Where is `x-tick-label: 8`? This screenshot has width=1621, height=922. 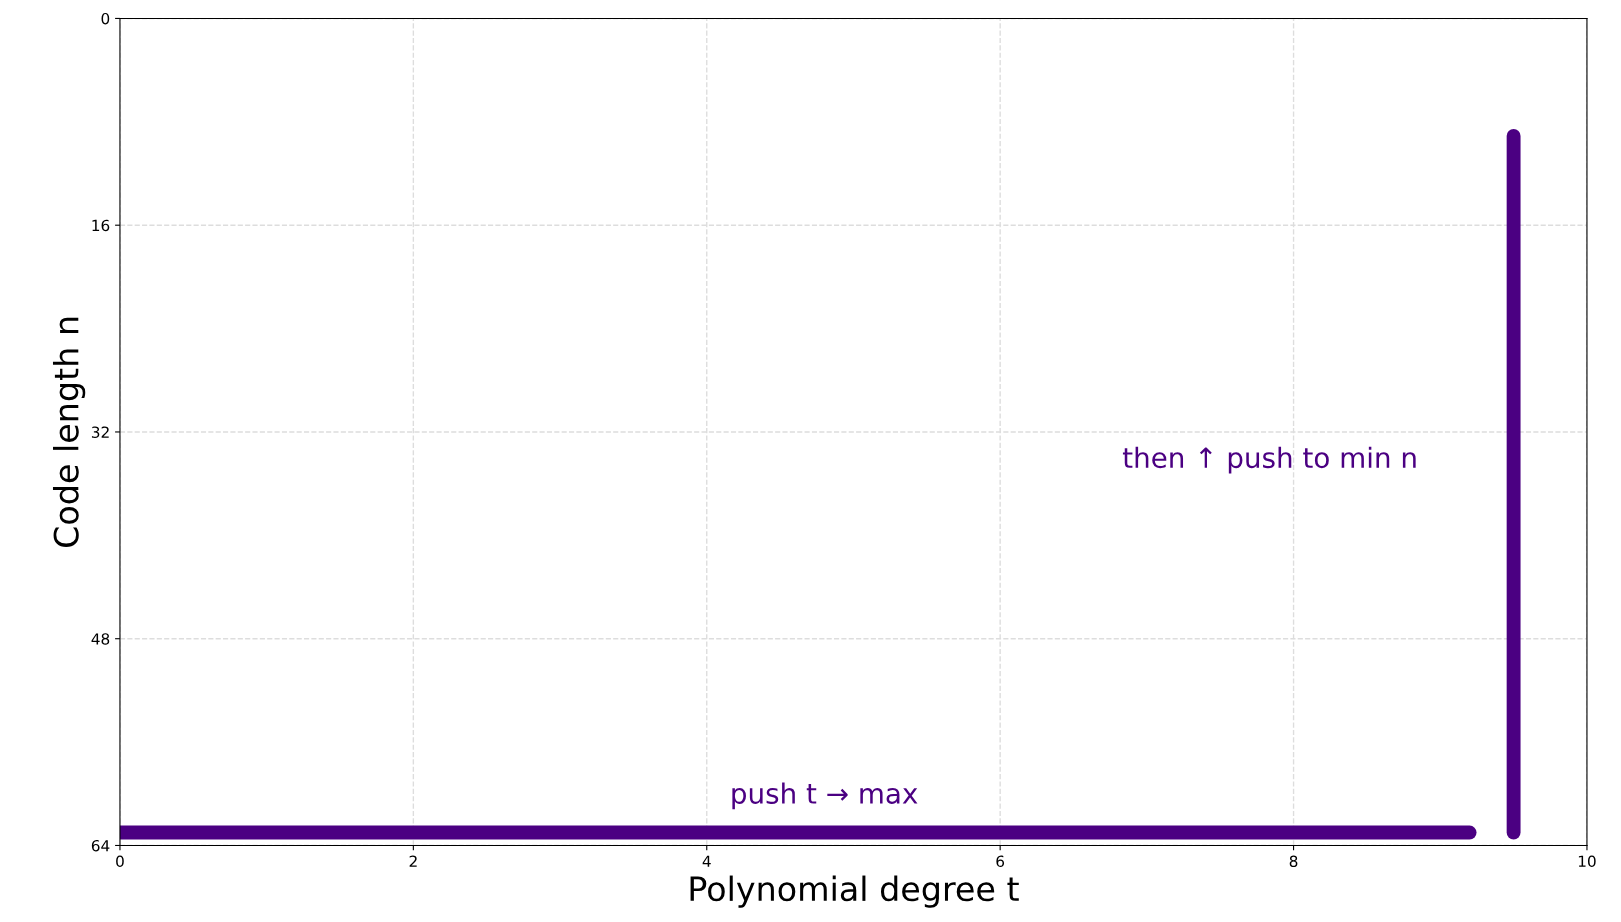 x-tick-label: 8 is located at coordinates (1293, 861).